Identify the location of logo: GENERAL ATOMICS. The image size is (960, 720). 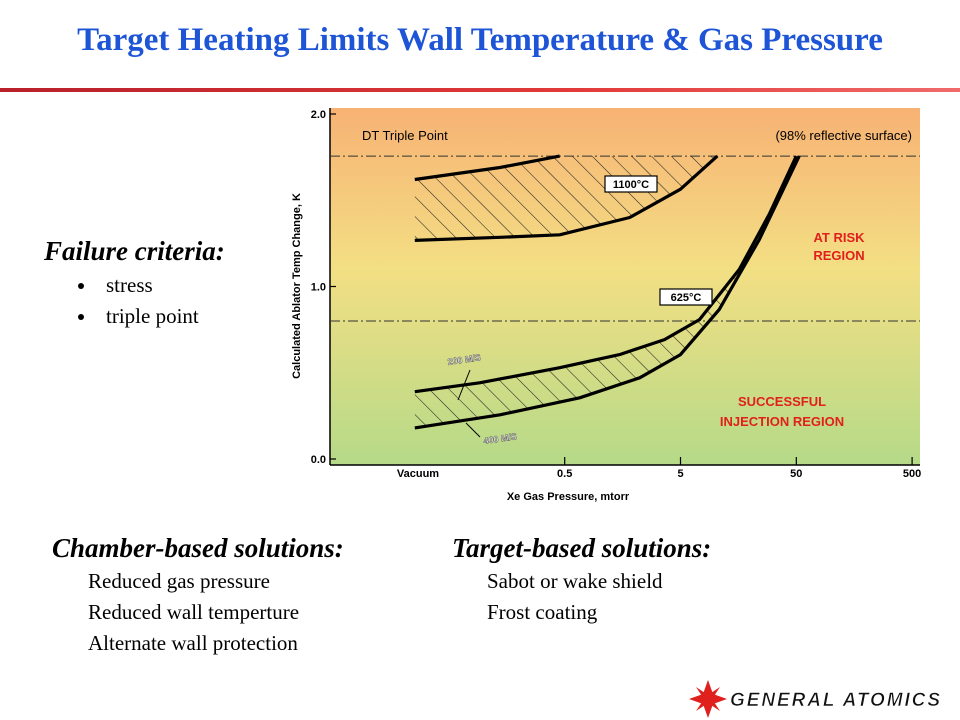
(815, 699).